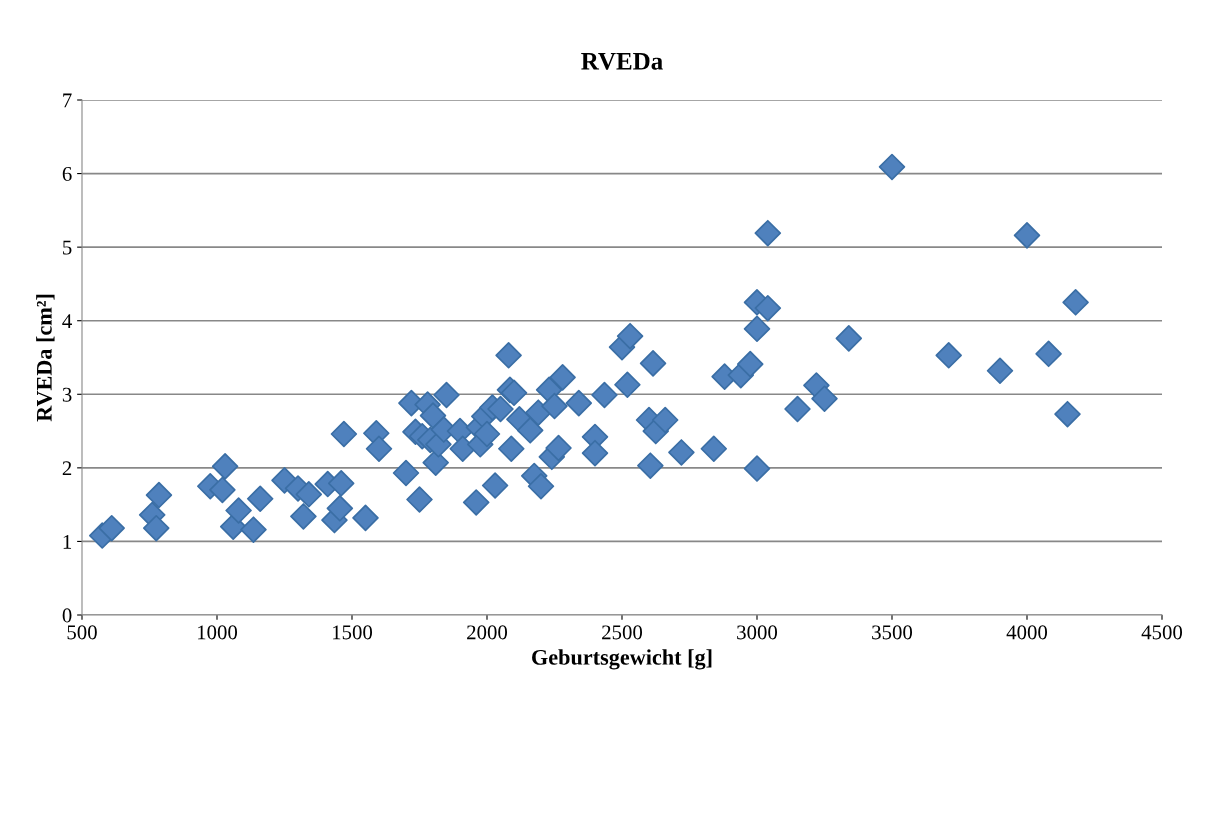  What do you see at coordinates (622, 632) in the screenshot?
I see `x-tick-label: 2500` at bounding box center [622, 632].